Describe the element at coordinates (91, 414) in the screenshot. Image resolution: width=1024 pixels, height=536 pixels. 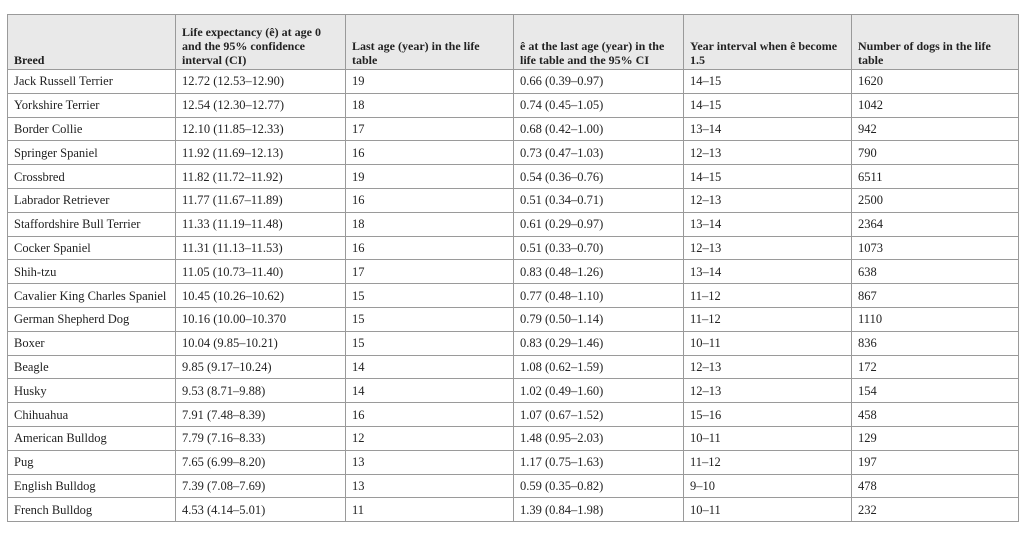
I see `breed-cell: Chihuahua` at that location.